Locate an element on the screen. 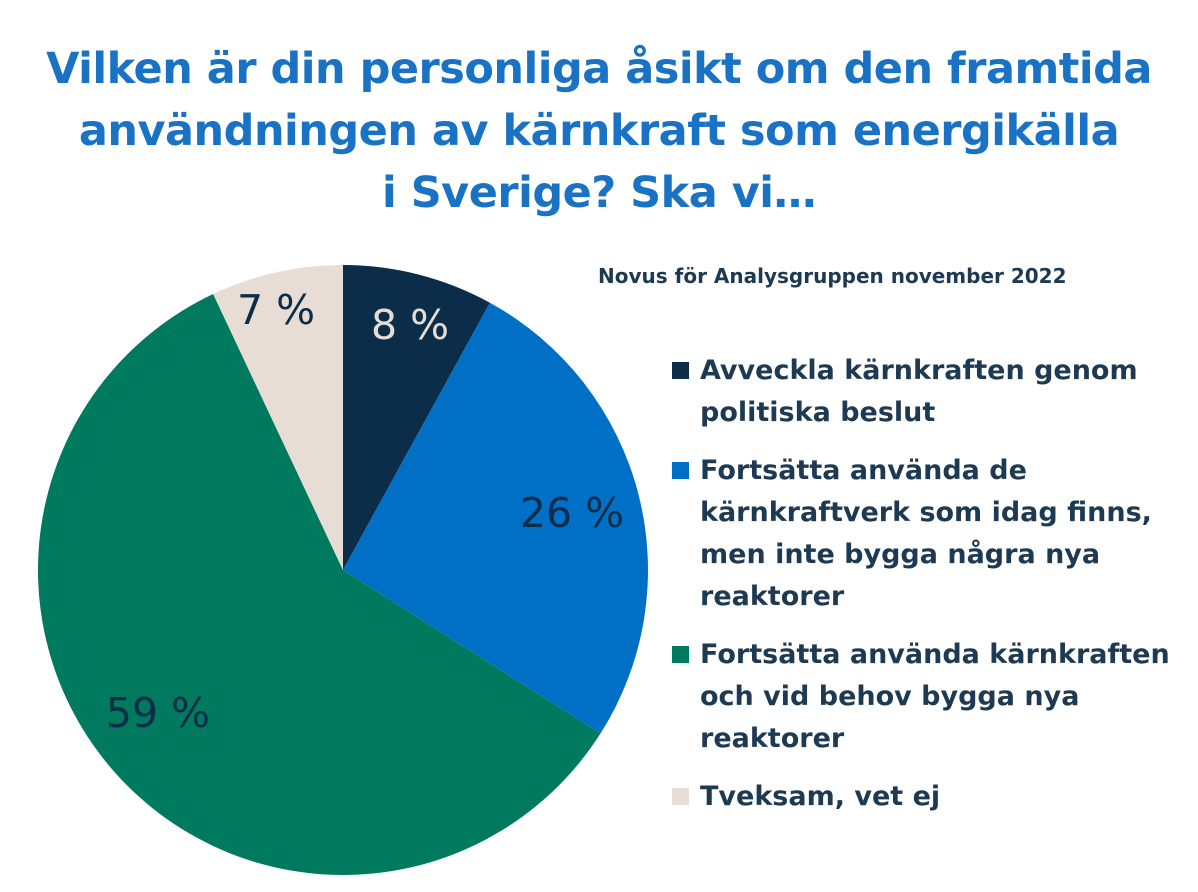 The width and height of the screenshot is (1198, 892). pie-slice-label: 26 % is located at coordinates (572, 513).